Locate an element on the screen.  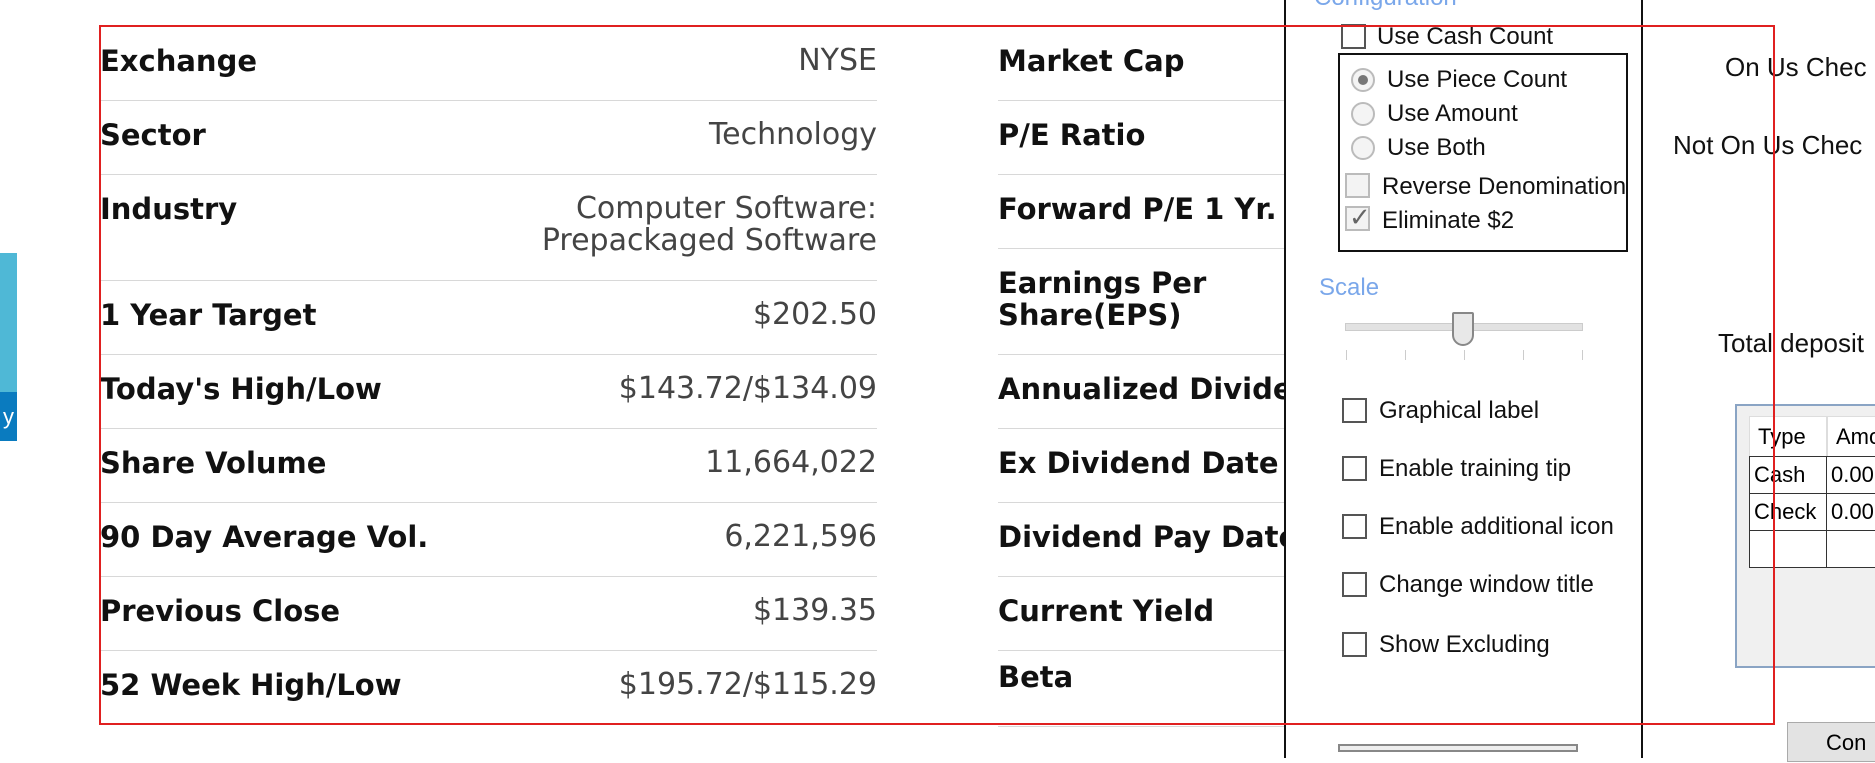
row-value: $202.50 is located at coordinates (814, 314).